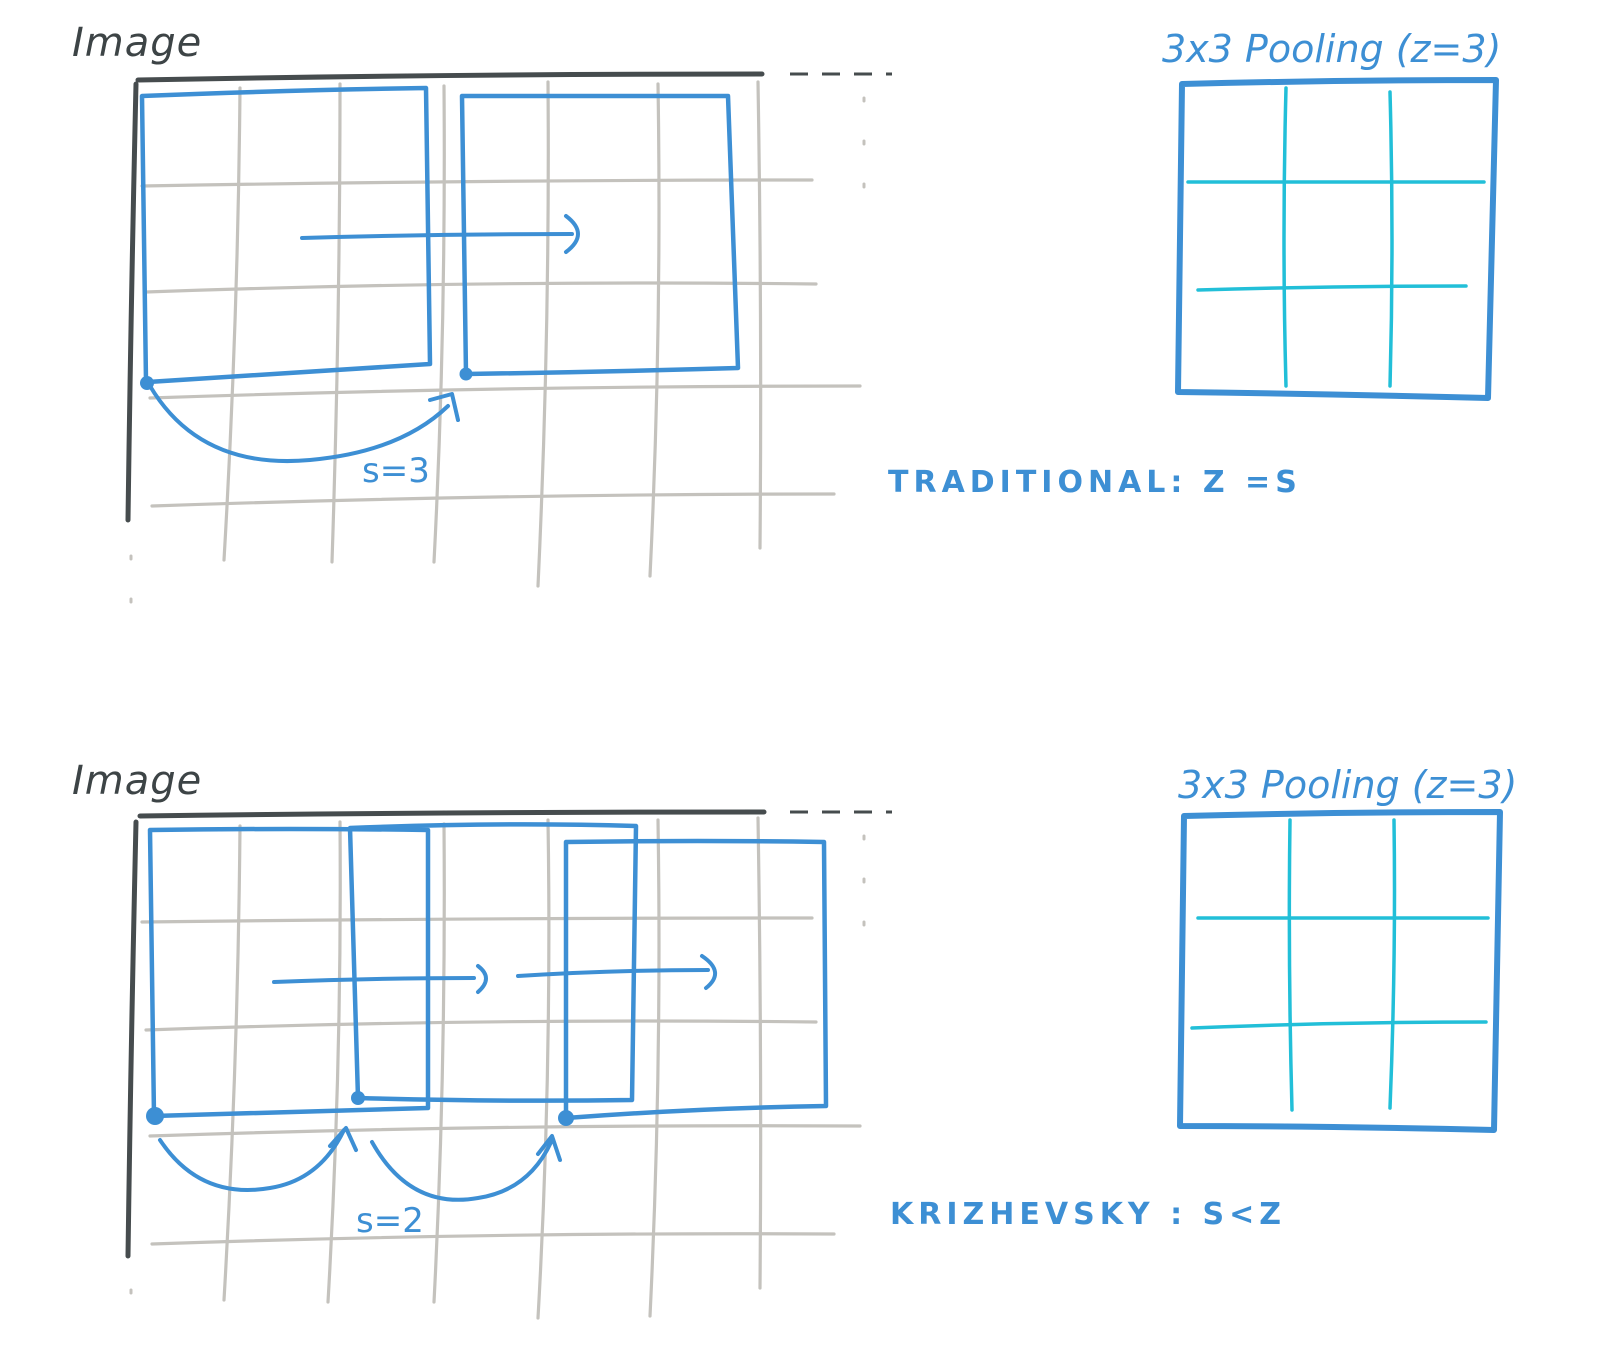 The height and width of the screenshot is (1350, 1605). Describe the element at coordinates (390, 1221) in the screenshot. I see `bottom-stride-label: s=2` at that location.